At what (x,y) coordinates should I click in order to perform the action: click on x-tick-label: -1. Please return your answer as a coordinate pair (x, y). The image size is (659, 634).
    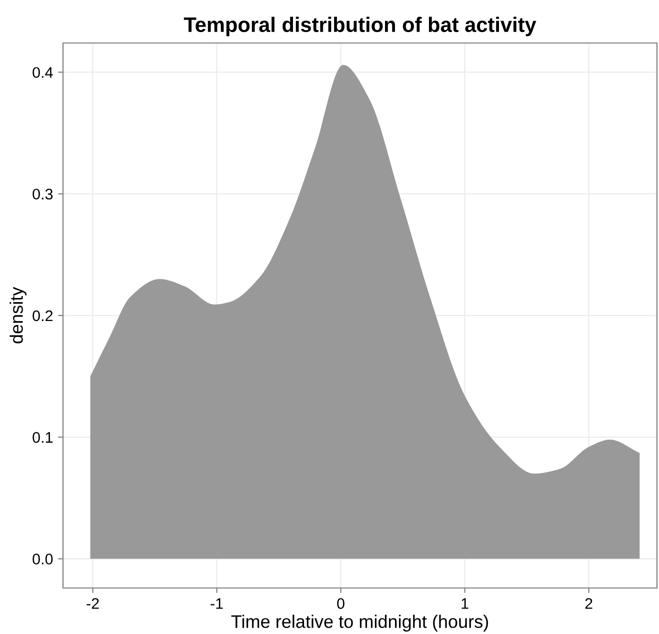
    Looking at the image, I should click on (216, 603).